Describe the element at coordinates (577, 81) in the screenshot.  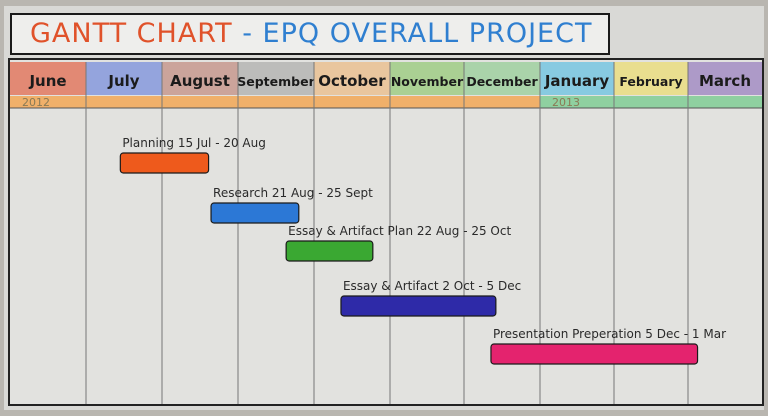
I see `month-label-january: January` at that location.